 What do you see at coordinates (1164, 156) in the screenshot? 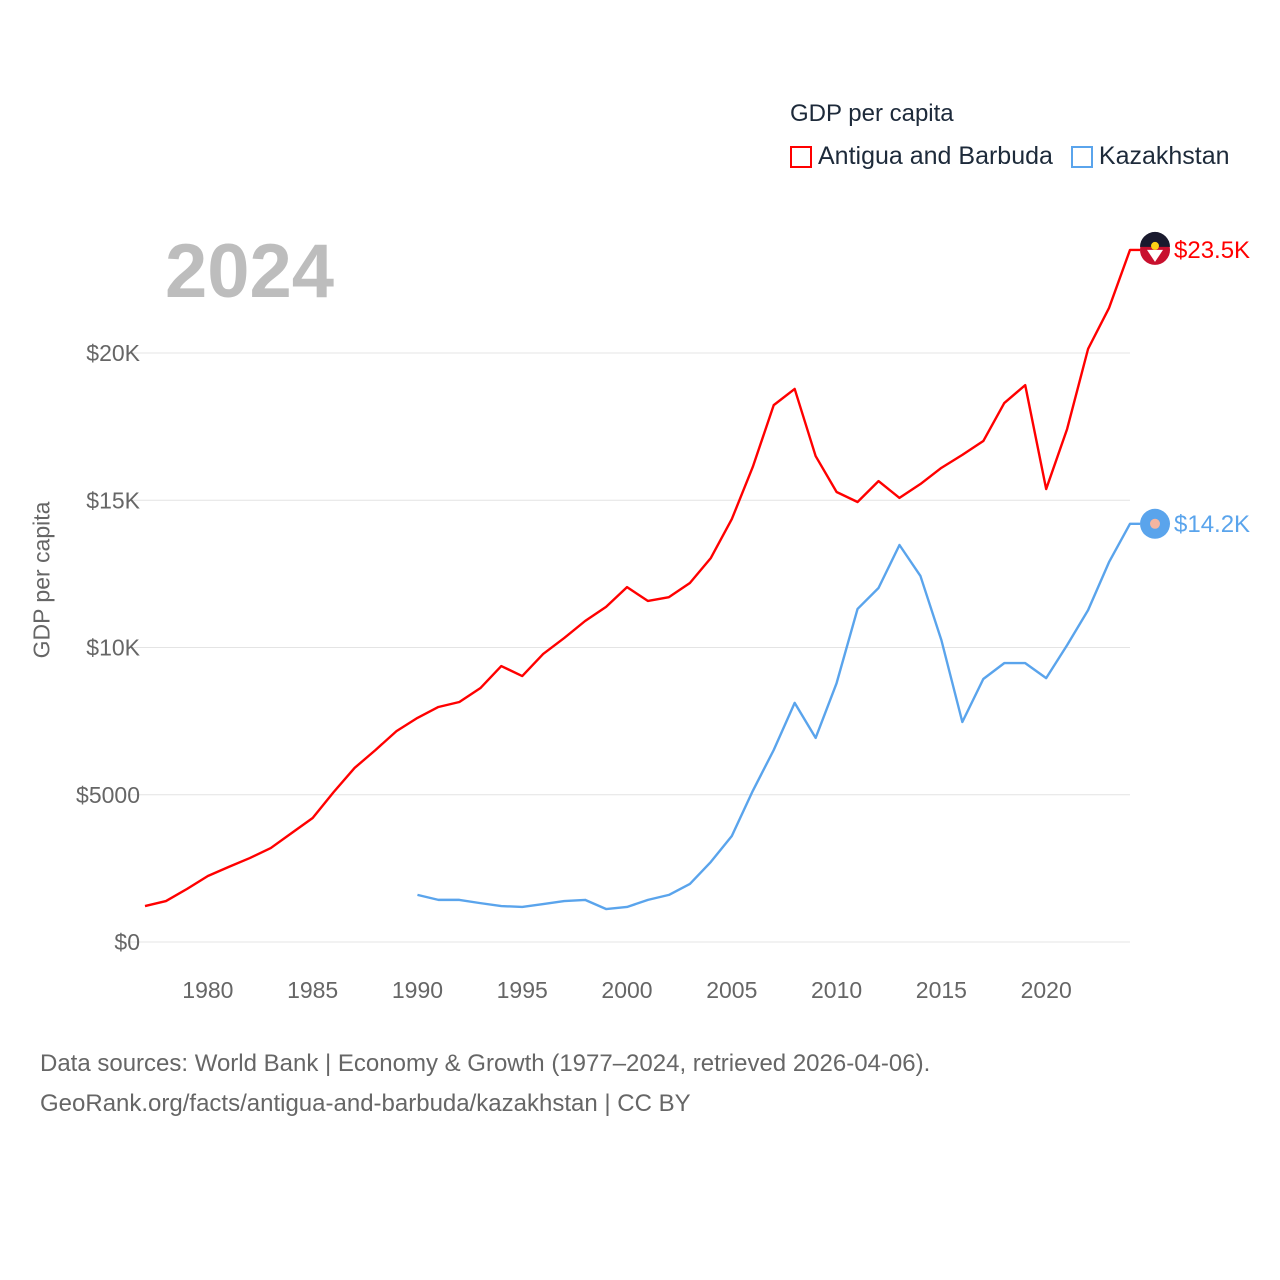
I see `legend-label-kazakhstan: Kazakhstan` at bounding box center [1164, 156].